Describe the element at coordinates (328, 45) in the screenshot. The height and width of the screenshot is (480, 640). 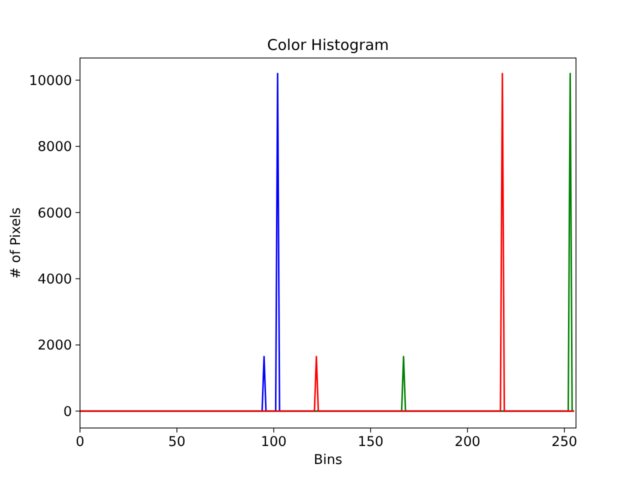
I see `chart-title: Color Histogram` at that location.